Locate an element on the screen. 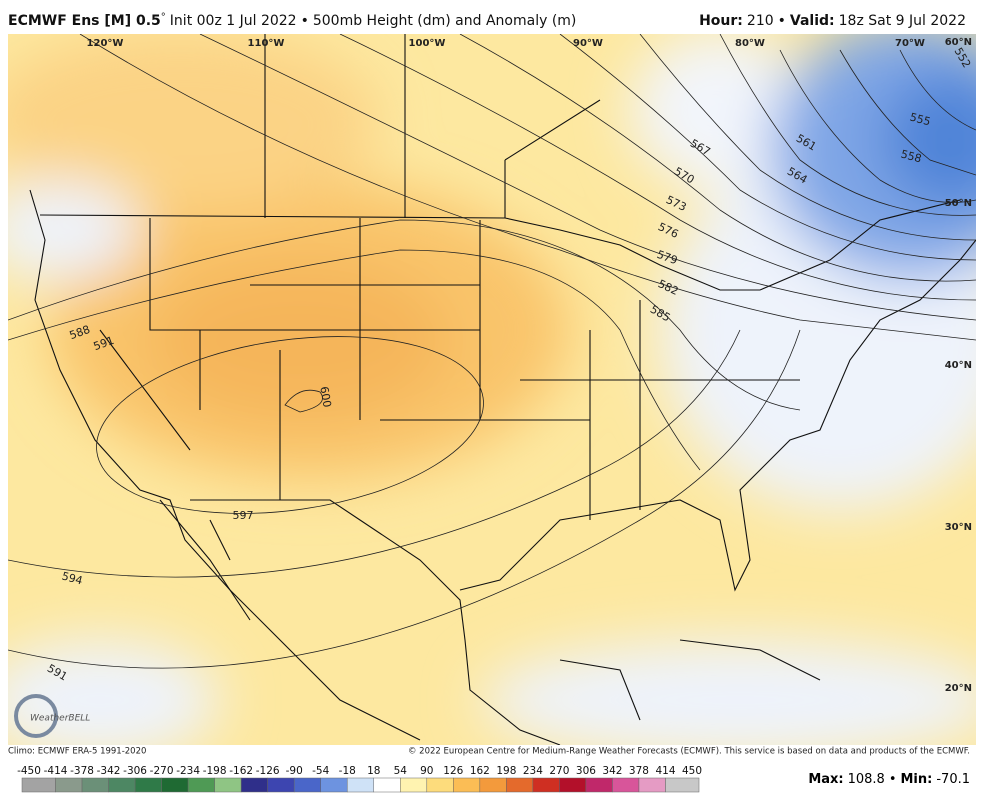  colorbar-tick-label: -90 is located at coordinates (294, 771).